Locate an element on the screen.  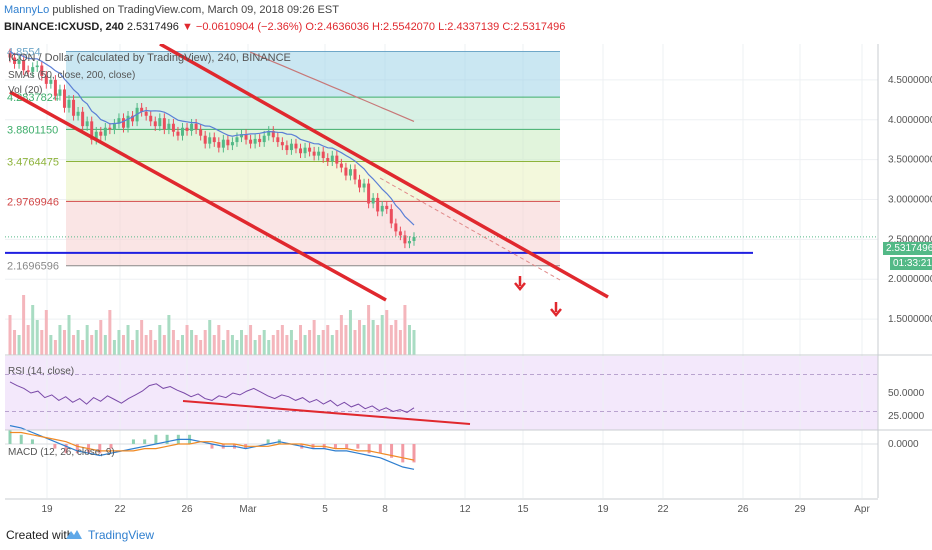
symbol-label: BINANCE:ICXUSD, 240 is located at coordinates (64, 27).